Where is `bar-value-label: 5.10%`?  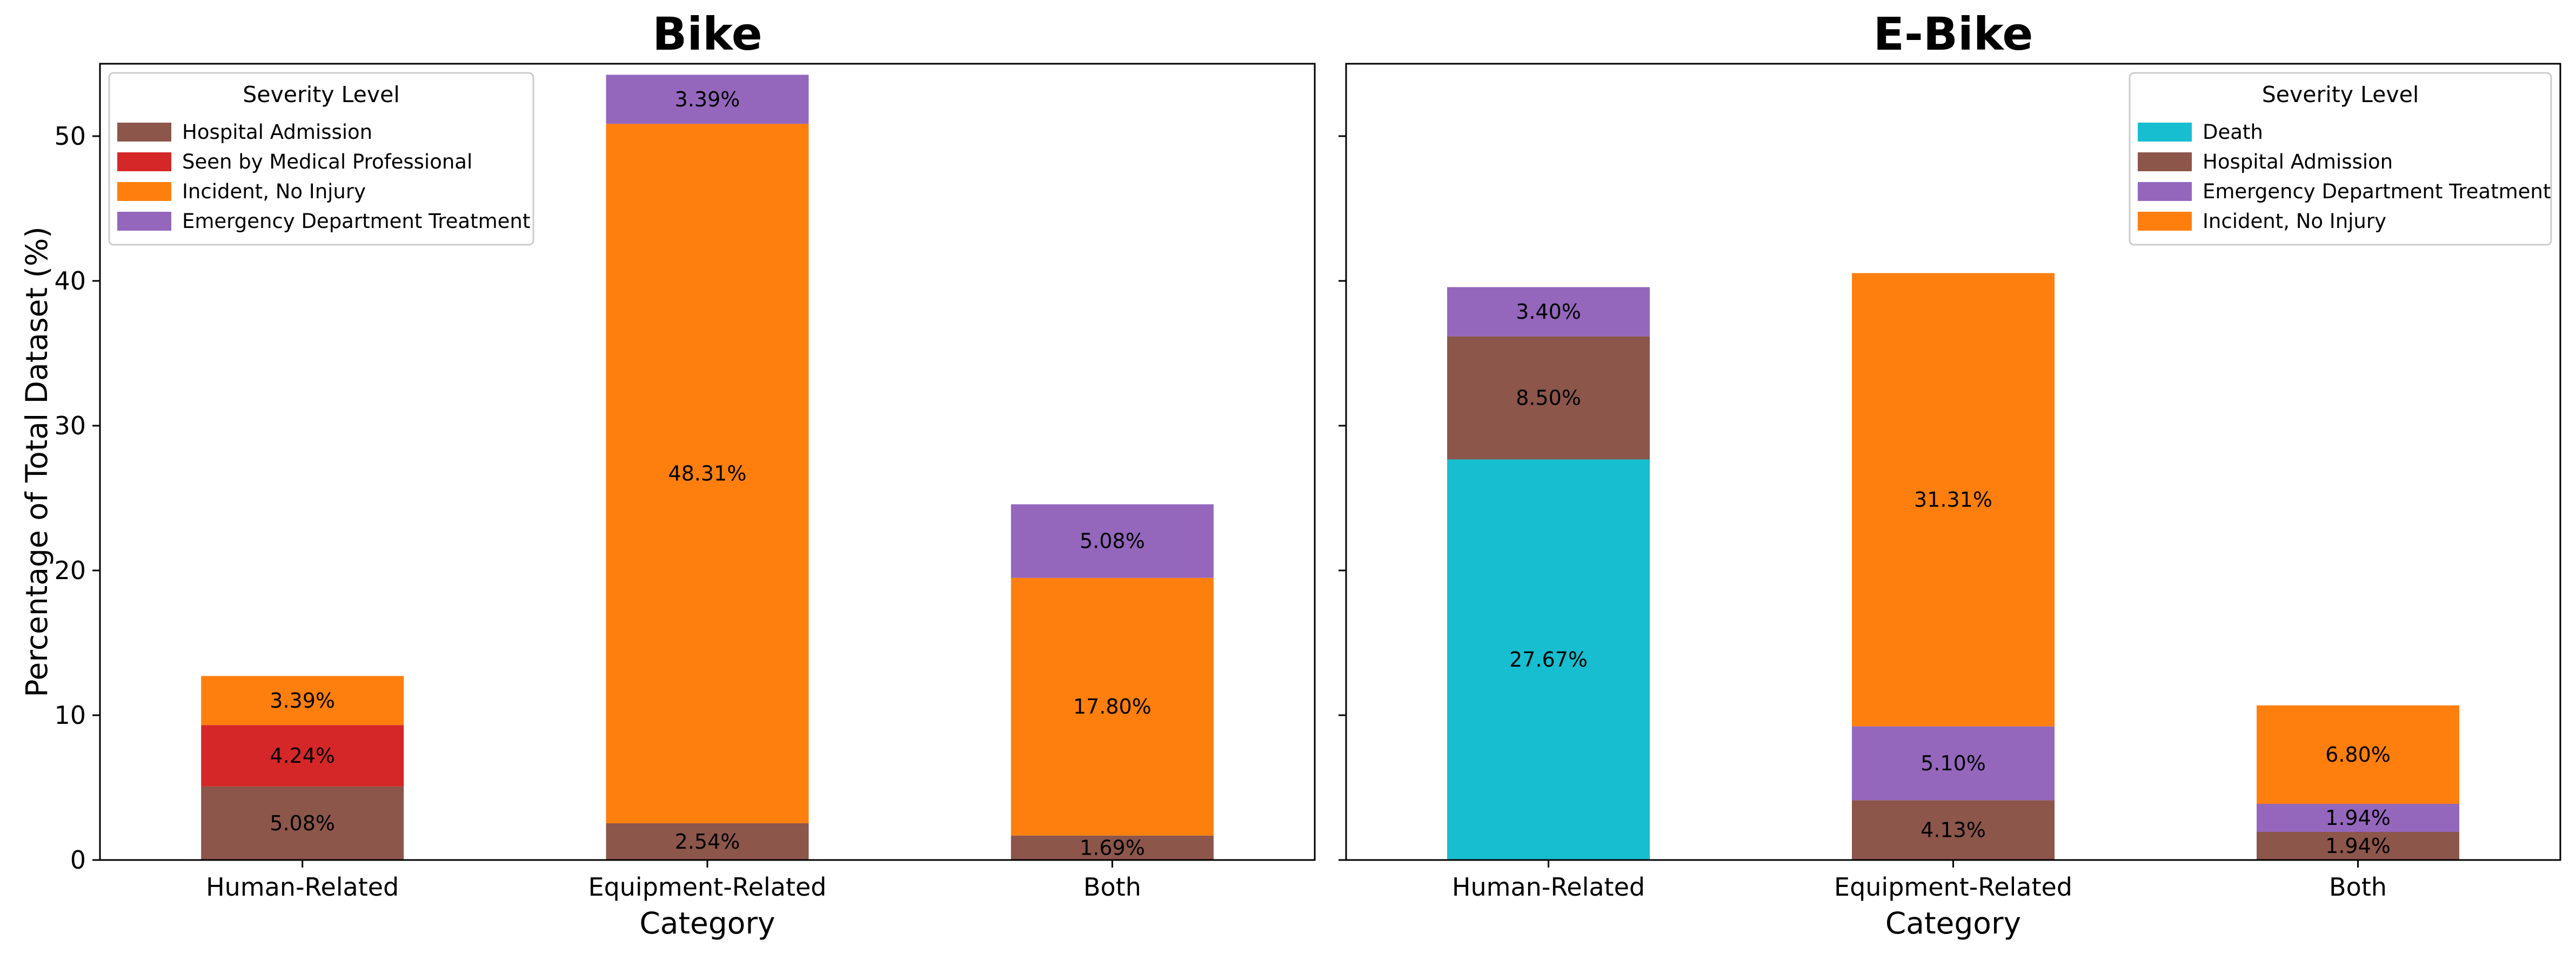
bar-value-label: 5.10% is located at coordinates (1953, 763).